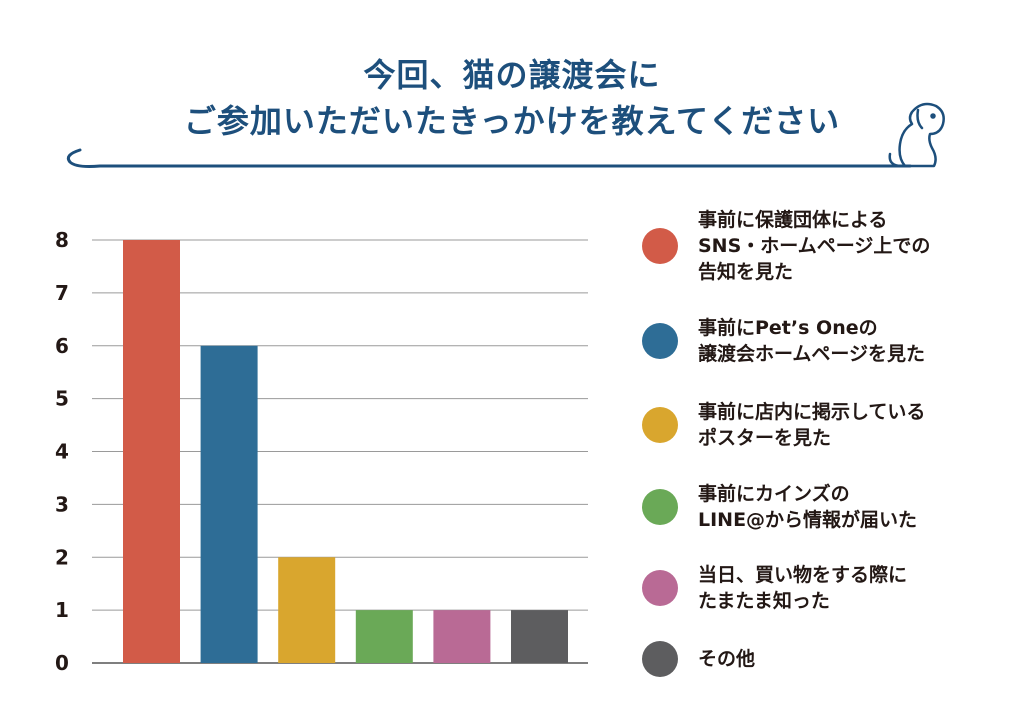 This screenshot has height=718, width=1024. What do you see at coordinates (808, 507) in the screenshot?
I see `legend-label: 事前にカインズの LINE@から情報が届いた` at bounding box center [808, 507].